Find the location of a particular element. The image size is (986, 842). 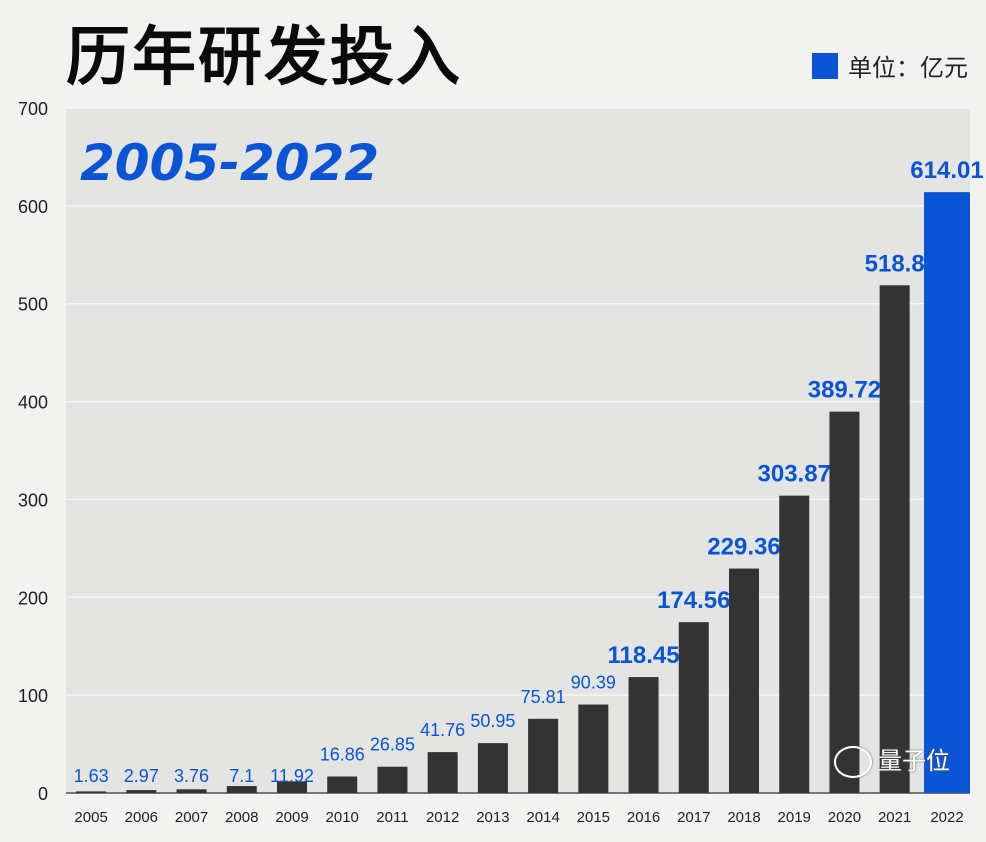

y-tick-label: 100 is located at coordinates (33, 696).